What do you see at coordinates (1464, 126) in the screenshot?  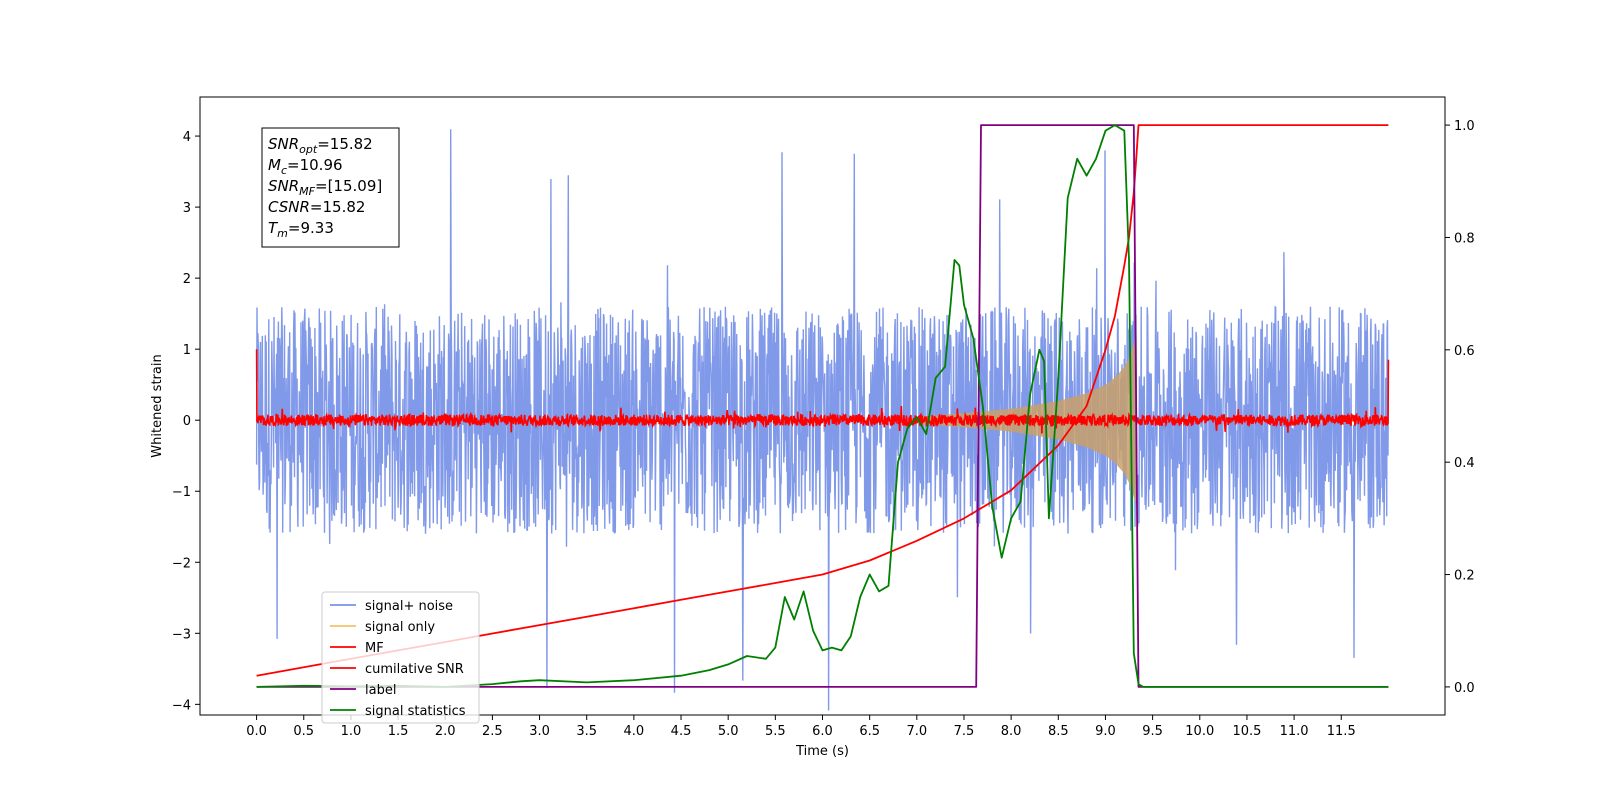 I see `y2-tick-label: 1.0` at bounding box center [1464, 126].